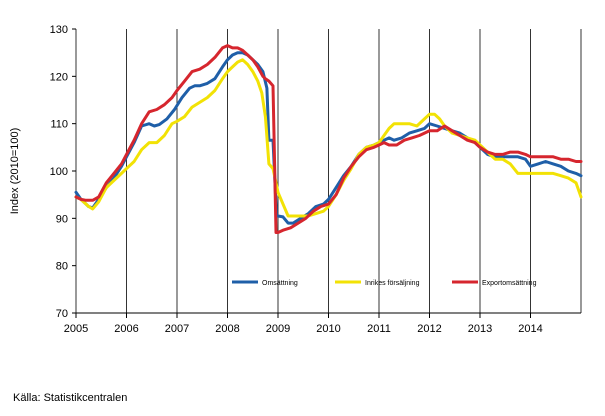 The image size is (605, 416). Describe the element at coordinates (76, 329) in the screenshot. I see `x-tick-label-2005: 2005` at that location.